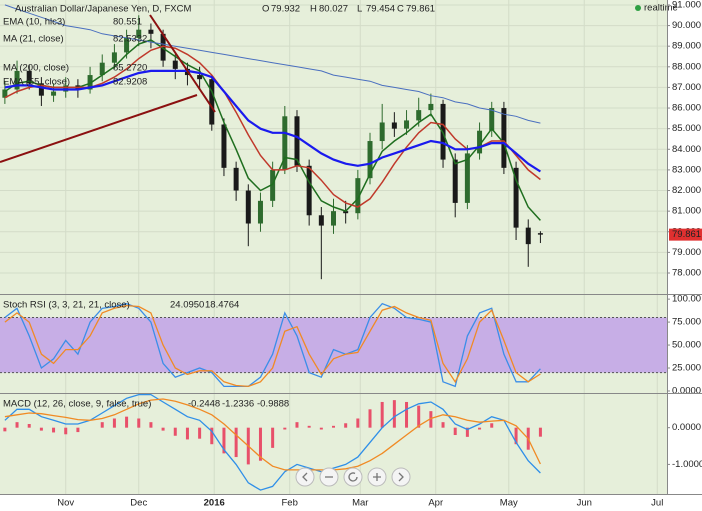  What do you see at coordinates (265, 9) in the screenshot?
I see `ohlc-label: O` at bounding box center [265, 9].